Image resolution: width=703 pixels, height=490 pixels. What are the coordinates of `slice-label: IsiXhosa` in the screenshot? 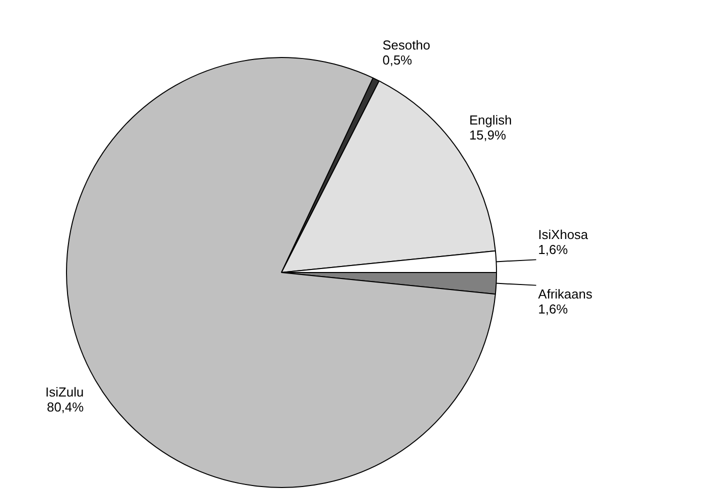 It's located at (563, 234).